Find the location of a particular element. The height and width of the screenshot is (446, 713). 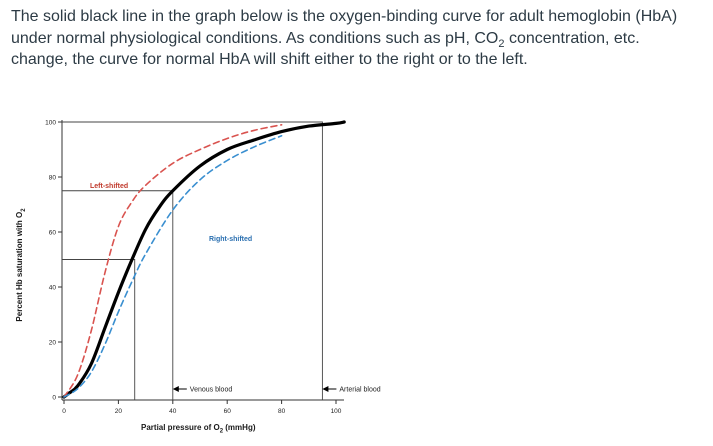

x-tick-label: 60 is located at coordinates (228, 411).